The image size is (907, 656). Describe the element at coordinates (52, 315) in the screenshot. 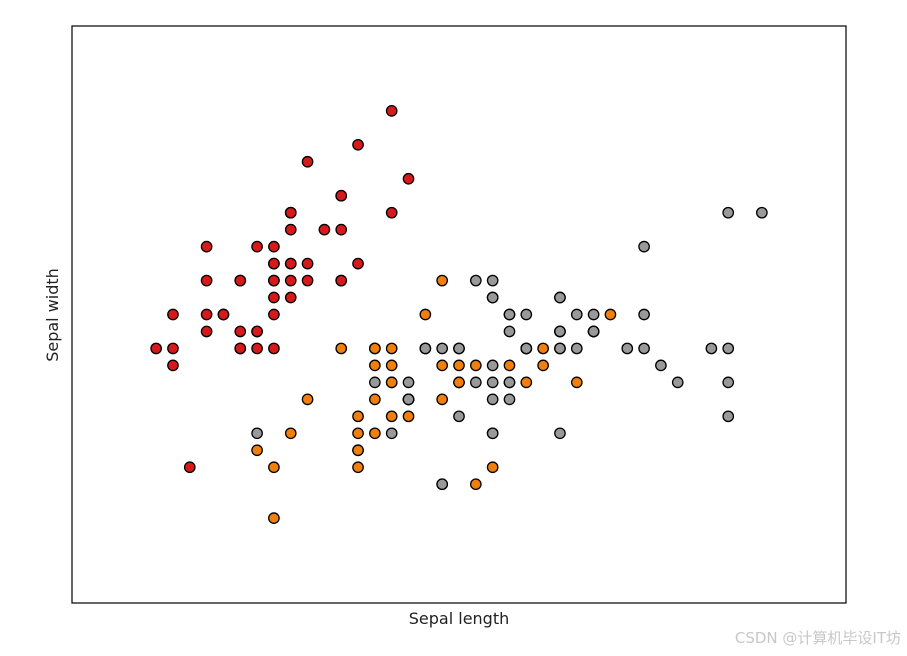

I see `y-axis-label: Sepal width` at that location.